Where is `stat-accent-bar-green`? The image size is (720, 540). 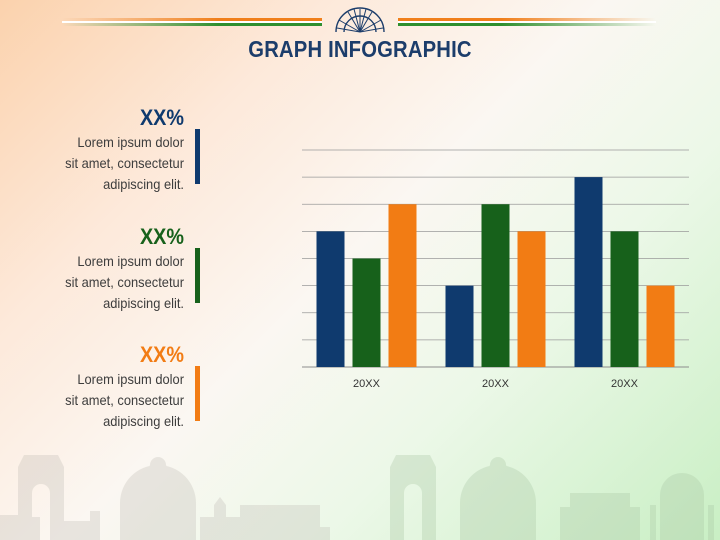
stat-accent-bar-green is located at coordinates (197, 275).